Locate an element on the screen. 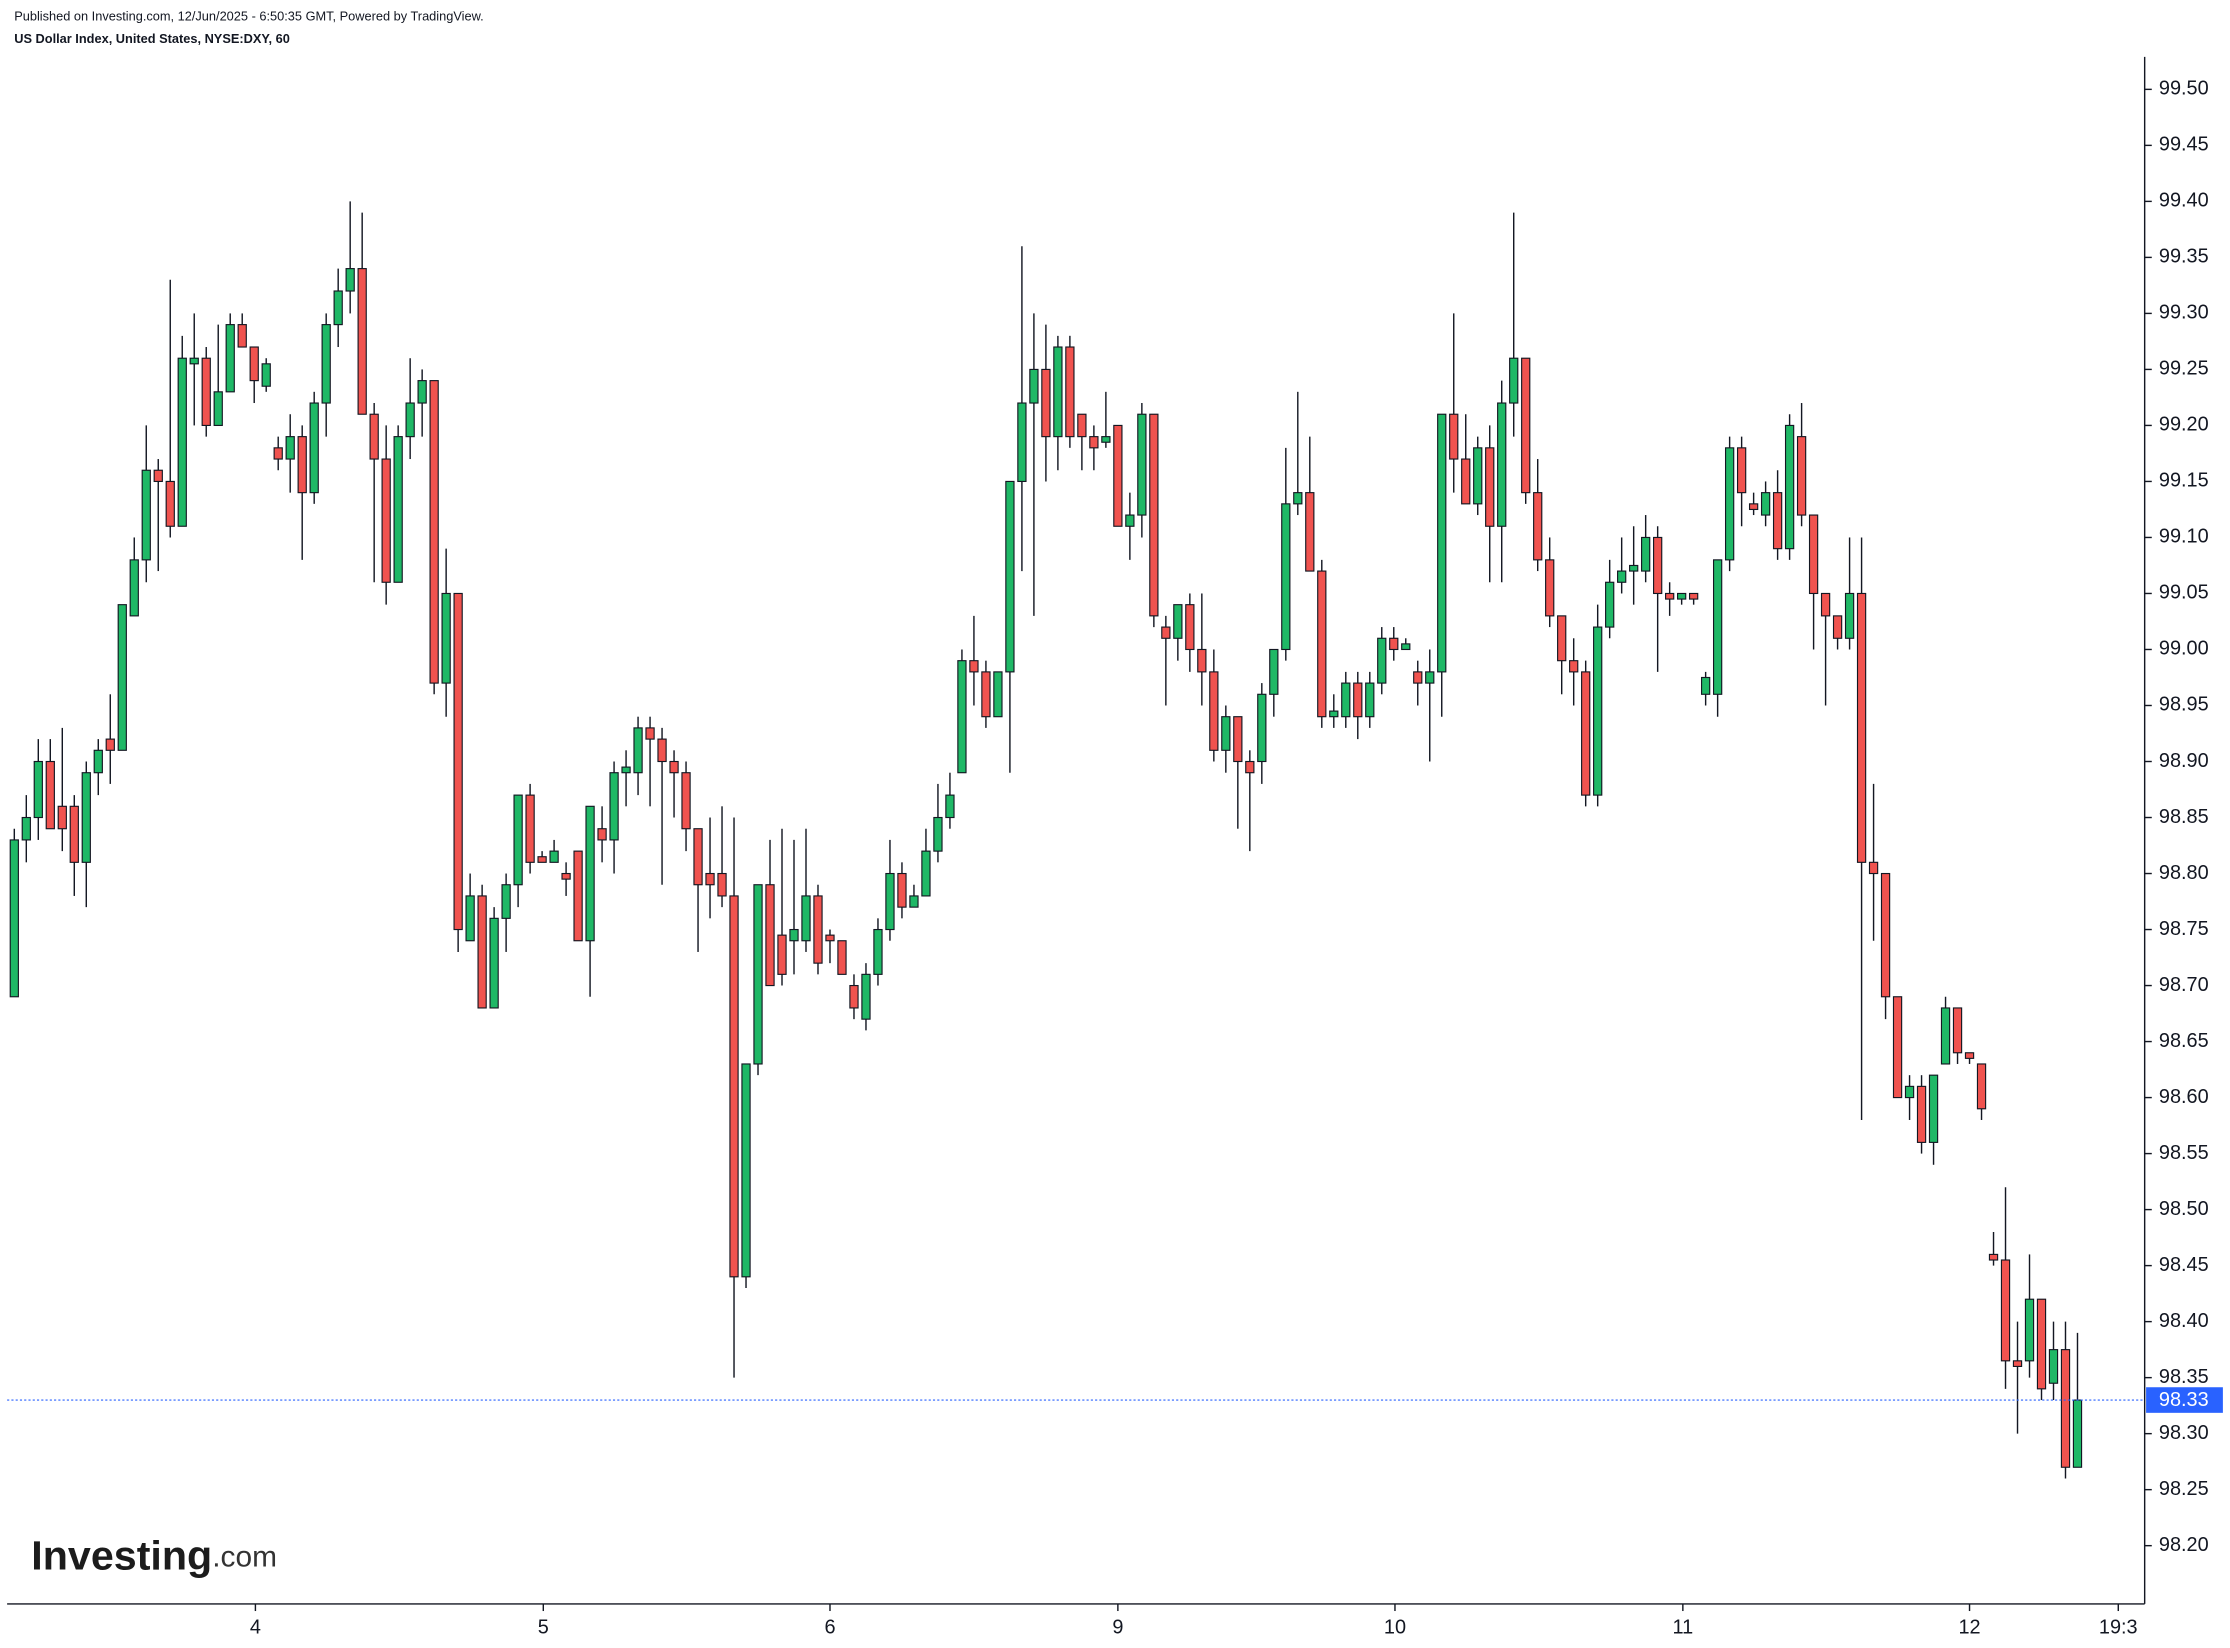 The width and height of the screenshot is (2230, 1648). y-tick-label: 98.55 is located at coordinates (2184, 1153).